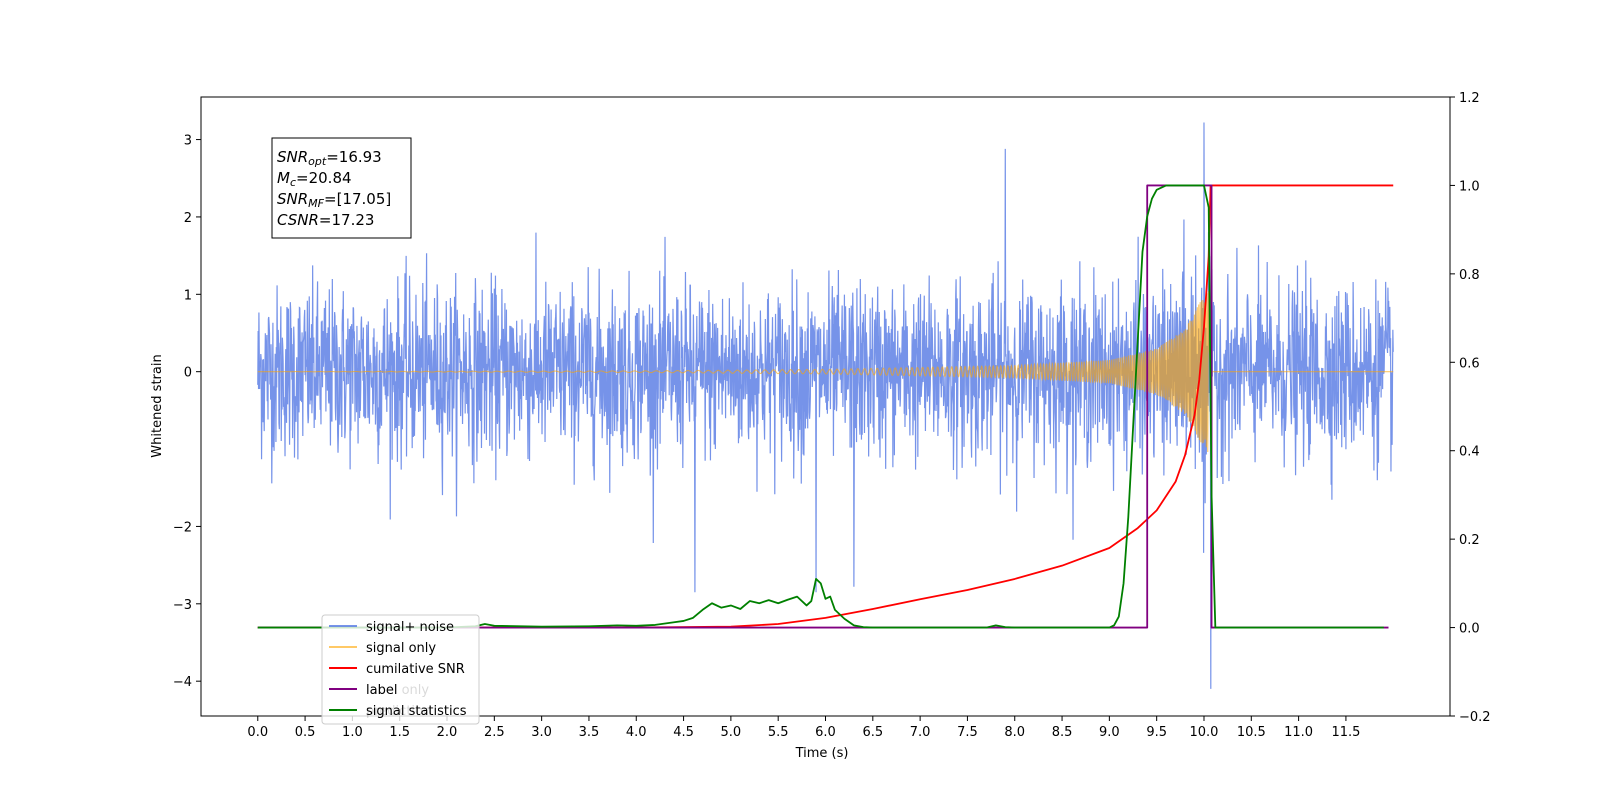  Describe the element at coordinates (589, 732) in the screenshot. I see `x-tick-label: 3.5` at that location.